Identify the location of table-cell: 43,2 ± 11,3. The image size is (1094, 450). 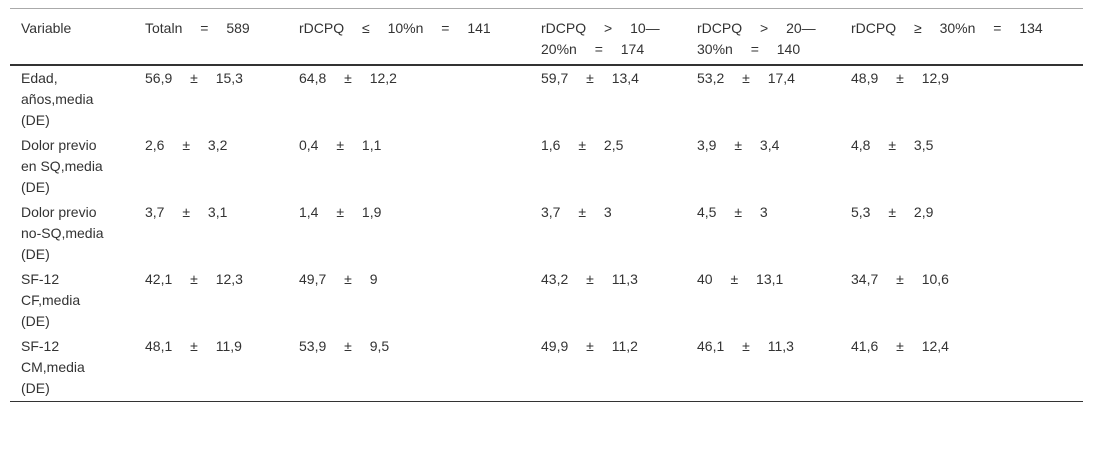
(589, 279).